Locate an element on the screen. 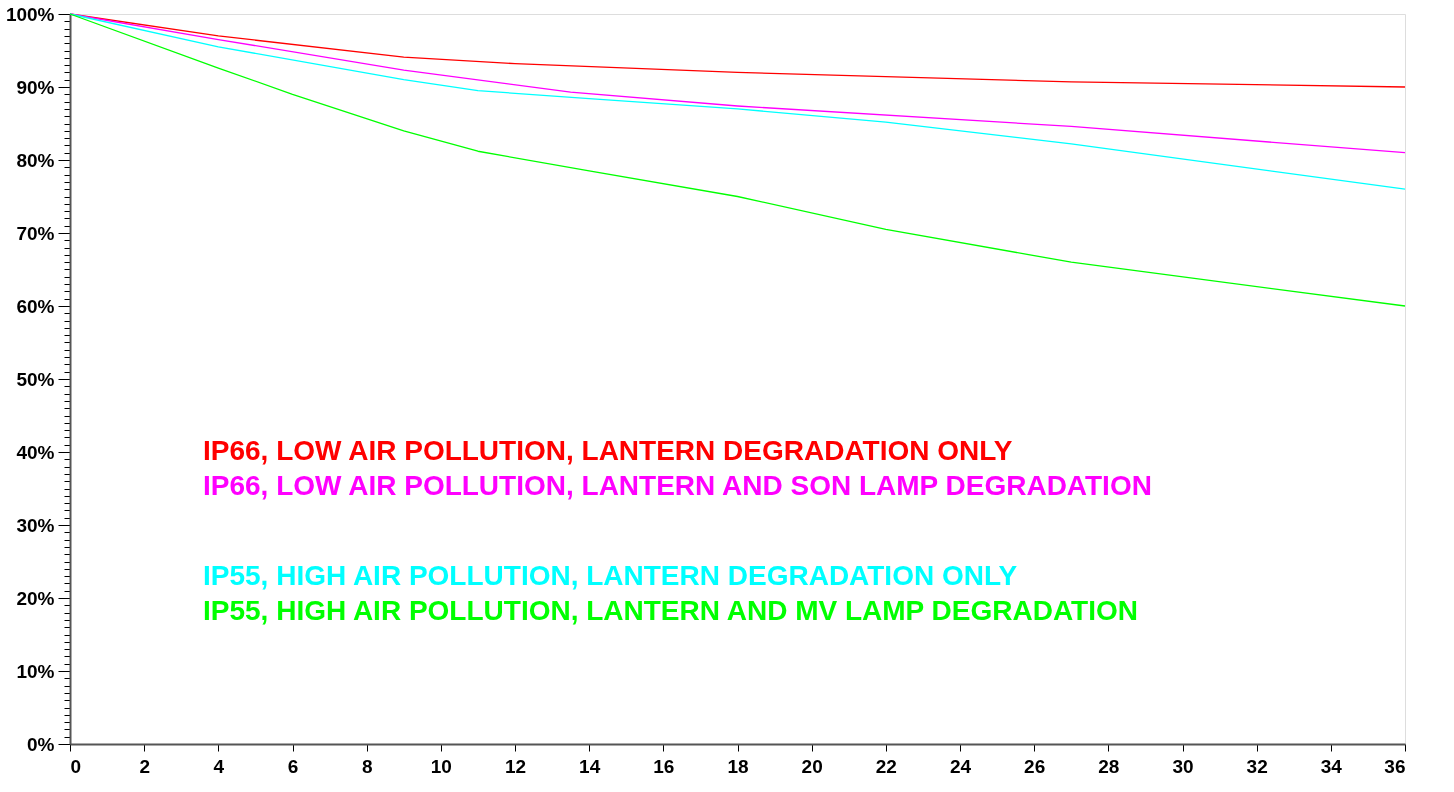 The width and height of the screenshot is (1454, 792). text: IP55, HIGH AIR POLLUTION, LANTERN AND MV LAMP DEGRADATION is located at coordinates (670, 610).